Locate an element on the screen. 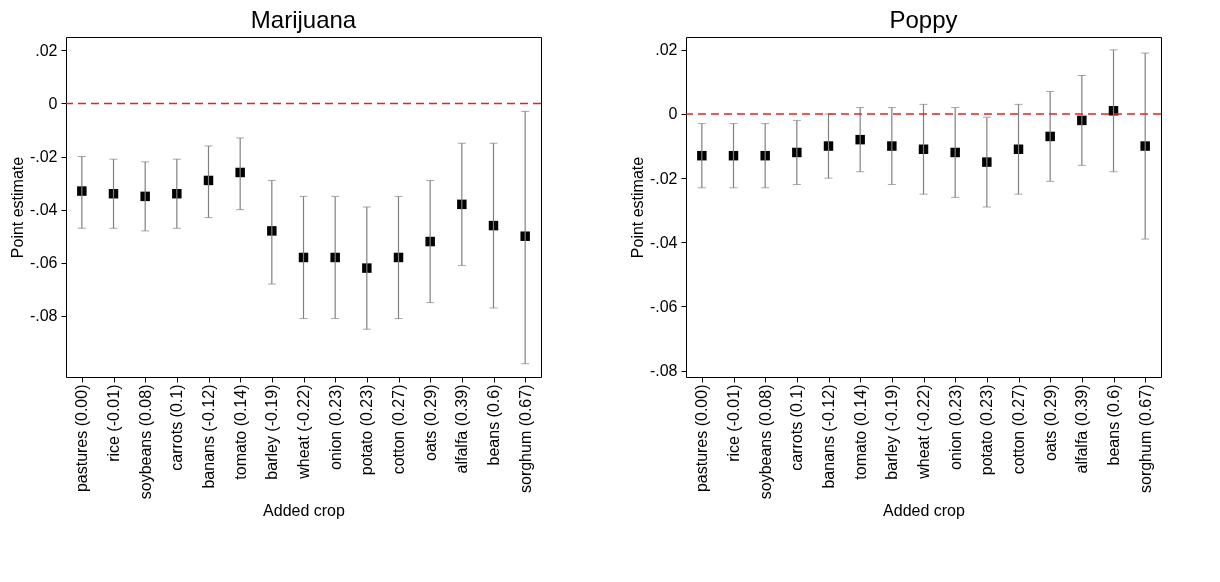  chart-title: Marijuana is located at coordinates (303, 19).